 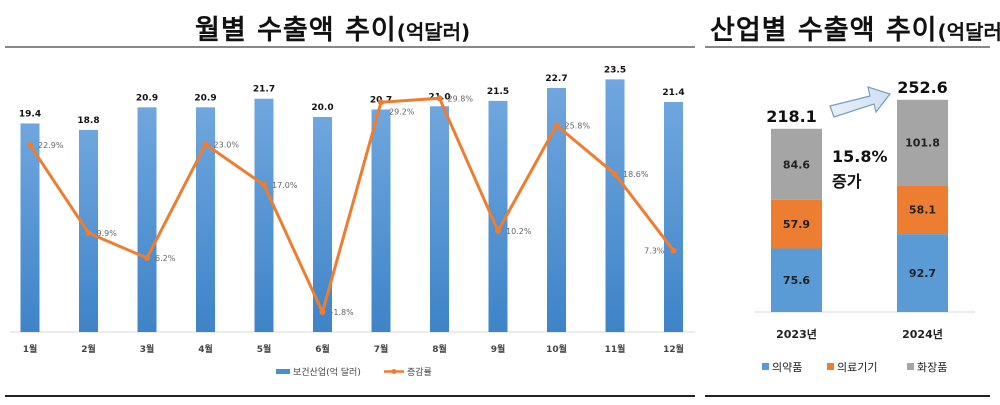 I want to click on growth-percent: 15.8%, so click(x=860, y=156).